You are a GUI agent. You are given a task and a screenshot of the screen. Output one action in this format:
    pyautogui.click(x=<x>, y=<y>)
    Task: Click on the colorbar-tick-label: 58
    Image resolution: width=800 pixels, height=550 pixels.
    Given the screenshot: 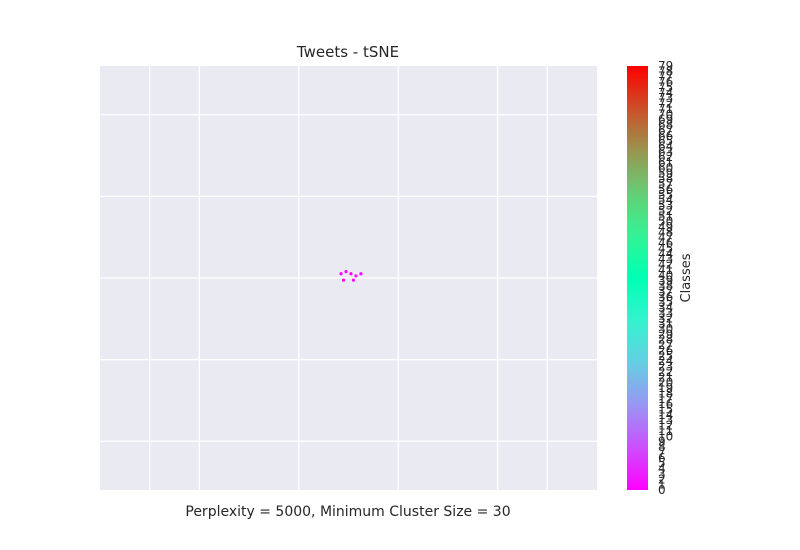 What is the action you would take?
    pyautogui.click(x=665, y=179)
    